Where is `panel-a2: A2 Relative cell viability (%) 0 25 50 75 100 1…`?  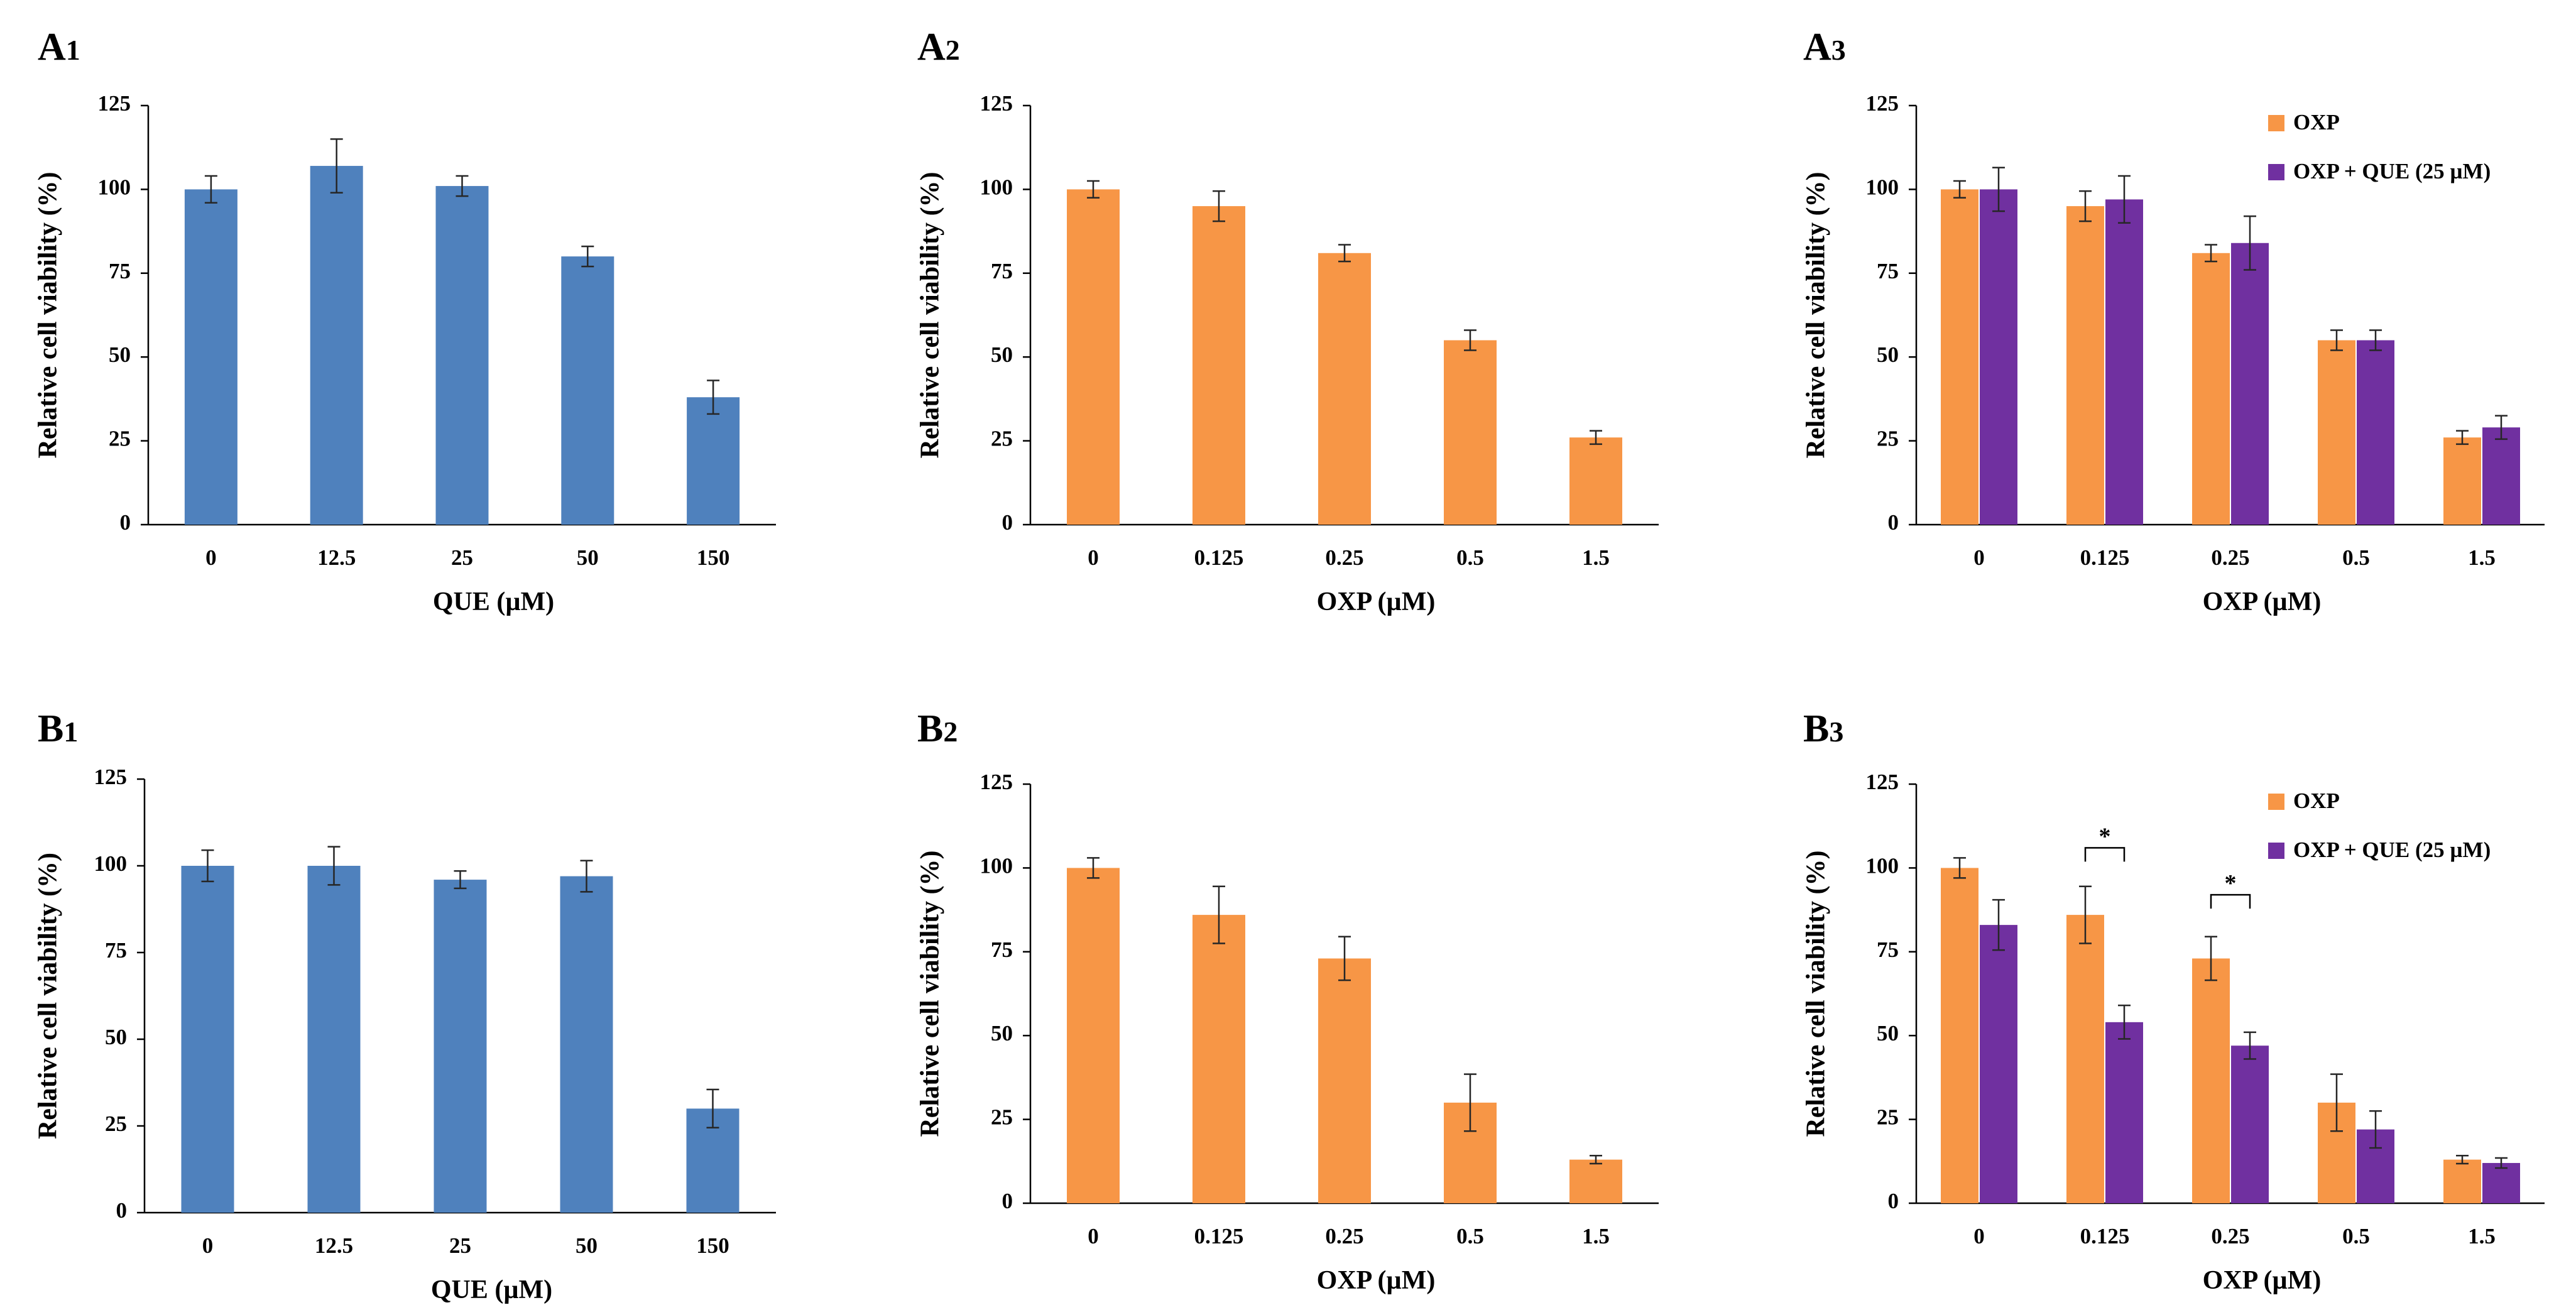 panel-a2: A2 Relative cell viability (%) 0 25 50 75 100 1… is located at coordinates (1288, 321).